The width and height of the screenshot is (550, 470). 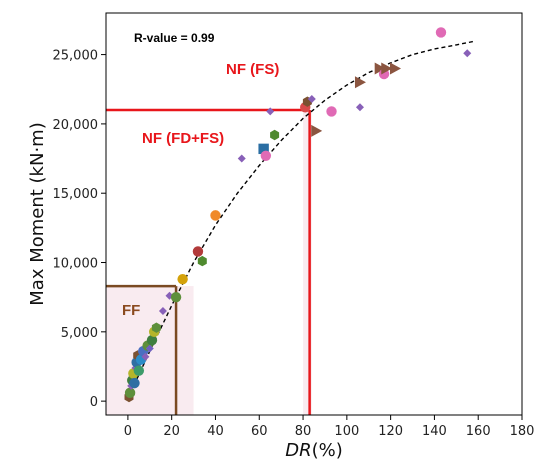 What do you see at coordinates (76, 264) in the screenshot?
I see `y-tick-label-2: 10,000` at bounding box center [76, 264].